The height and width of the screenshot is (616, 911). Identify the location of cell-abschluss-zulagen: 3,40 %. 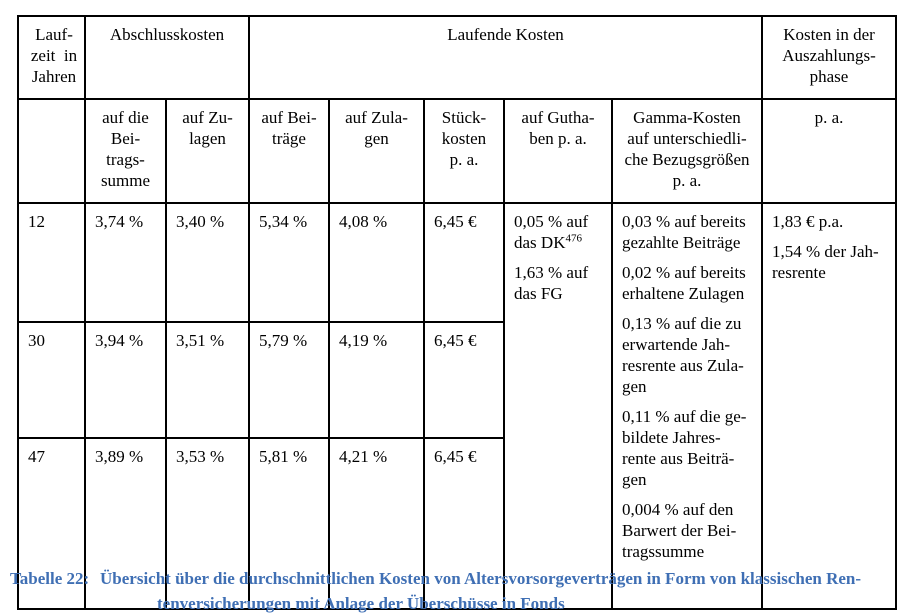
(207, 262).